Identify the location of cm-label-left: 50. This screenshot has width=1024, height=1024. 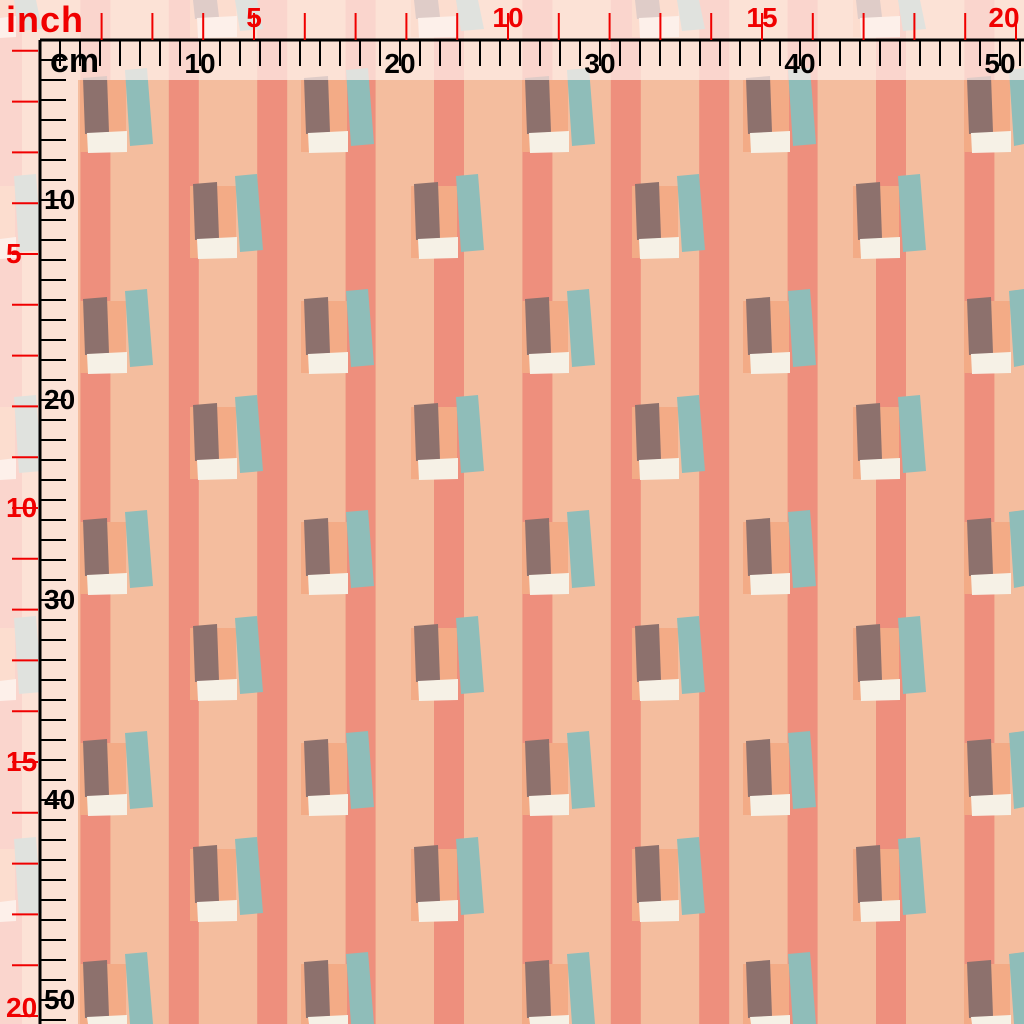
(60, 999).